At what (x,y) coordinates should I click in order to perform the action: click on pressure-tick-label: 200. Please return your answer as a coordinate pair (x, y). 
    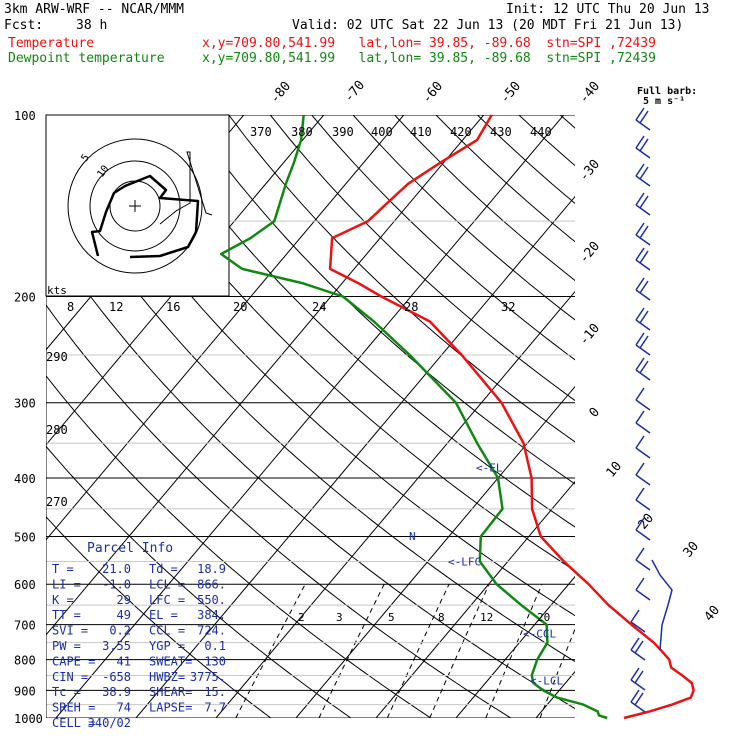
    Looking at the image, I should click on (25, 298).